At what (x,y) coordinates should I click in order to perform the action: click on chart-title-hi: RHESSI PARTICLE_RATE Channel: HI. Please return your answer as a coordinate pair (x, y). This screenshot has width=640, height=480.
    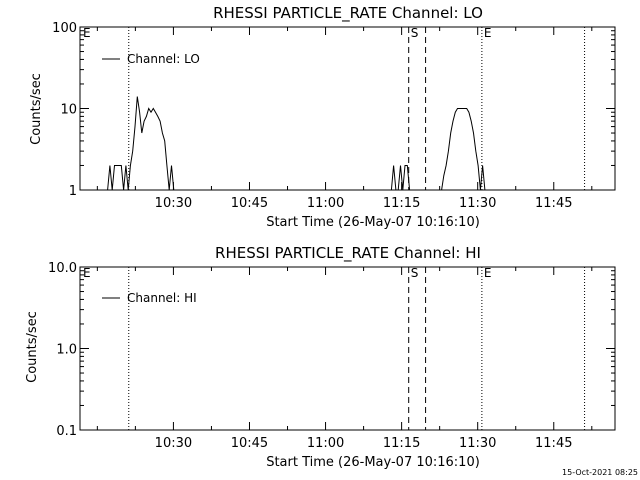
    Looking at the image, I should click on (348, 253).